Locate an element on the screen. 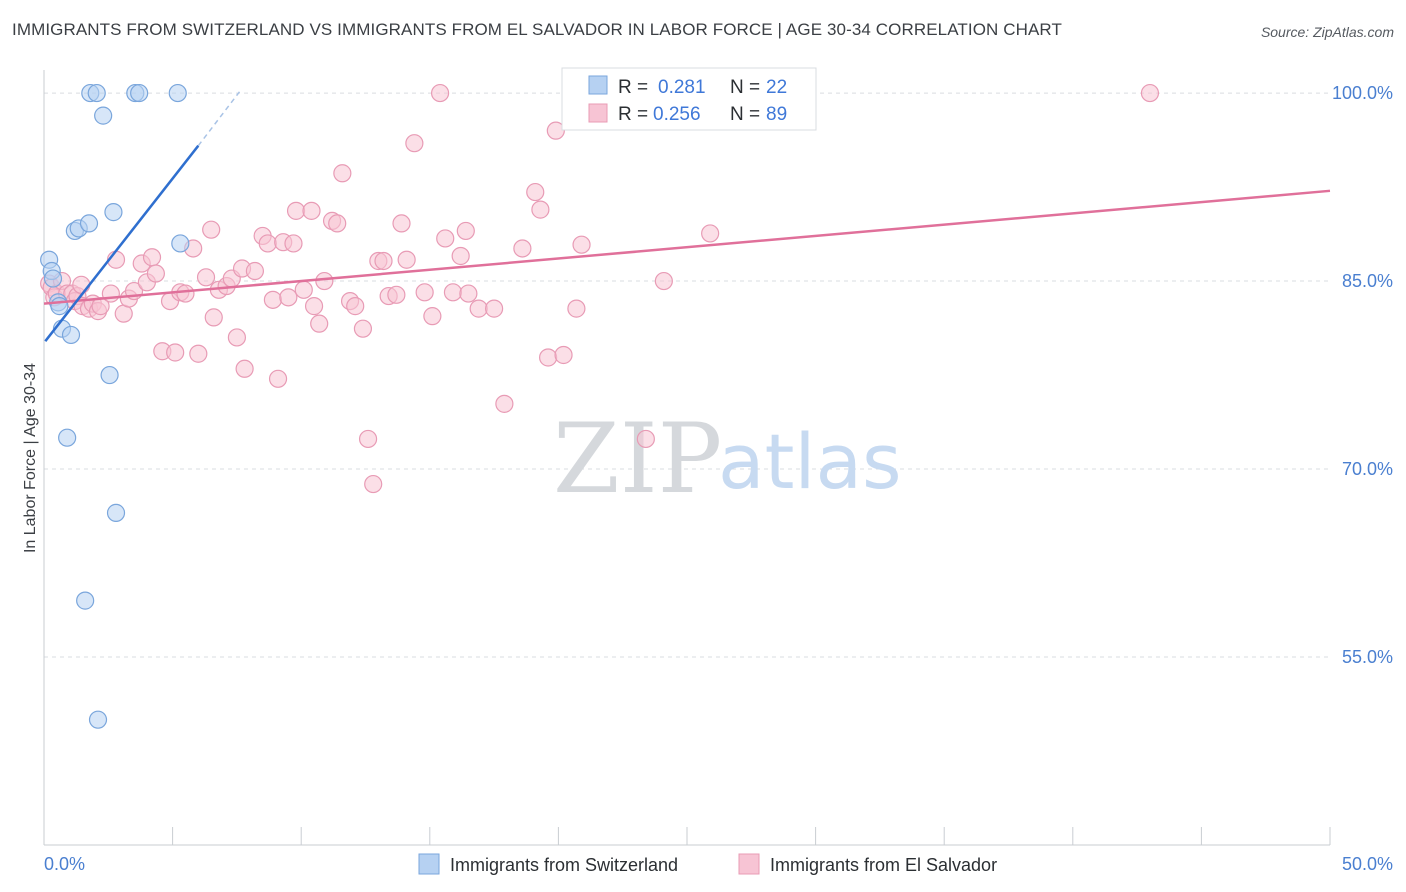 The width and height of the screenshot is (1406, 892). bottom-legend-label-el-salvador: Immigrants from El Salvador is located at coordinates (883, 865).